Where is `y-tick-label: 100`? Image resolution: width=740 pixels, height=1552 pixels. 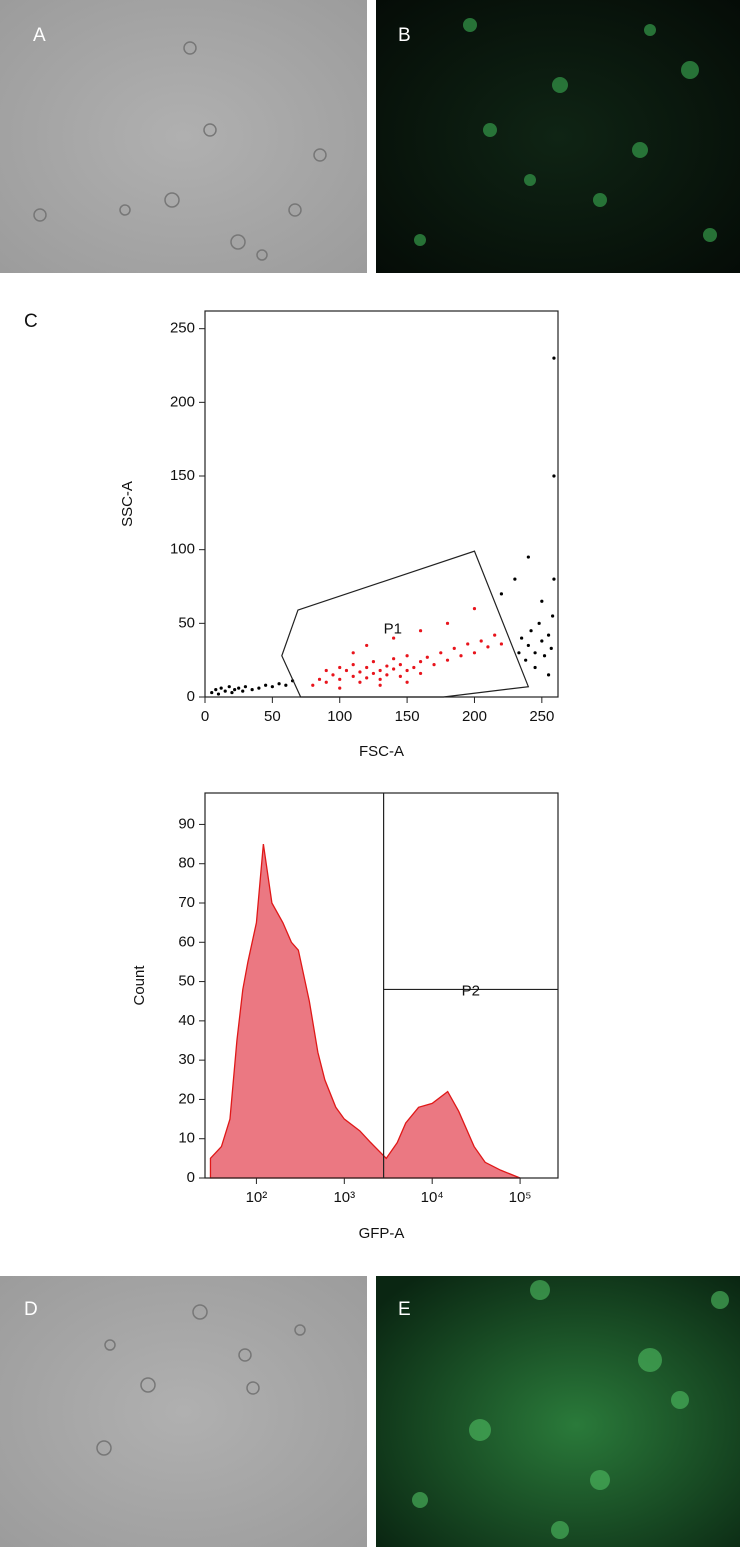 y-tick-label: 100 is located at coordinates (182, 549).